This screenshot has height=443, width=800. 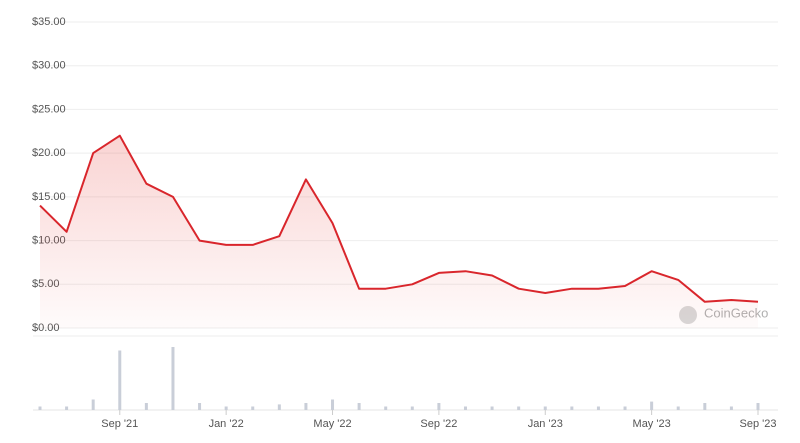 What do you see at coordinates (332, 424) in the screenshot?
I see `x-tick-label: May '22` at bounding box center [332, 424].